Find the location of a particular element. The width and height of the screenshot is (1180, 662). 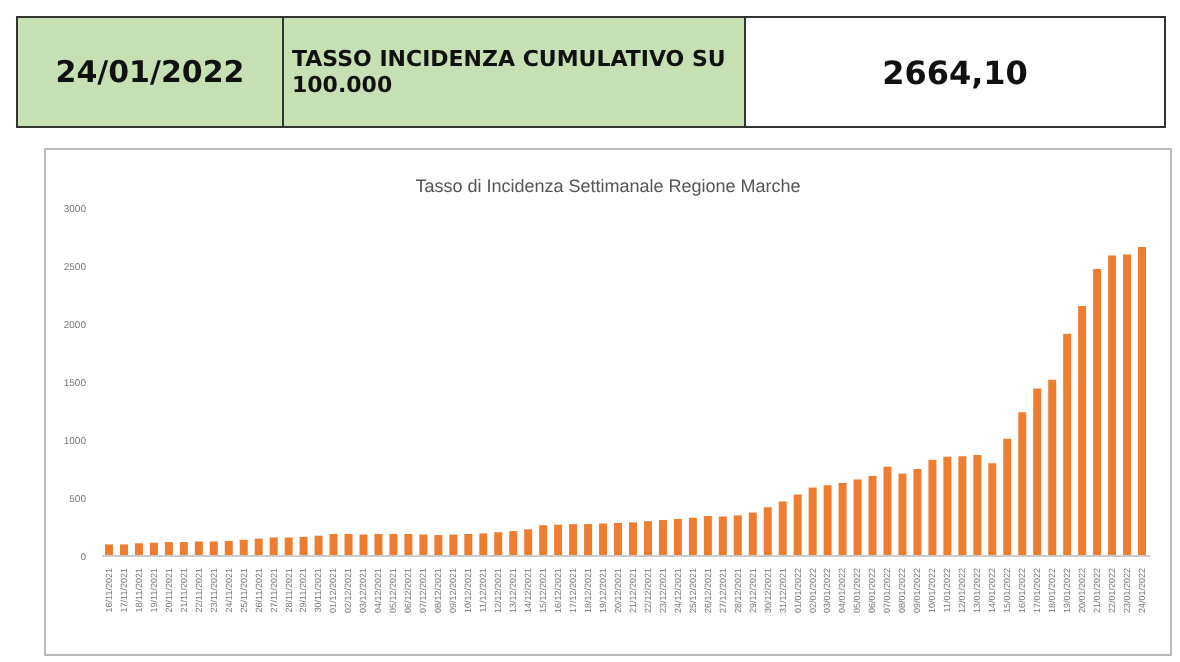

text: 24/01/2022 is located at coordinates (150, 72).